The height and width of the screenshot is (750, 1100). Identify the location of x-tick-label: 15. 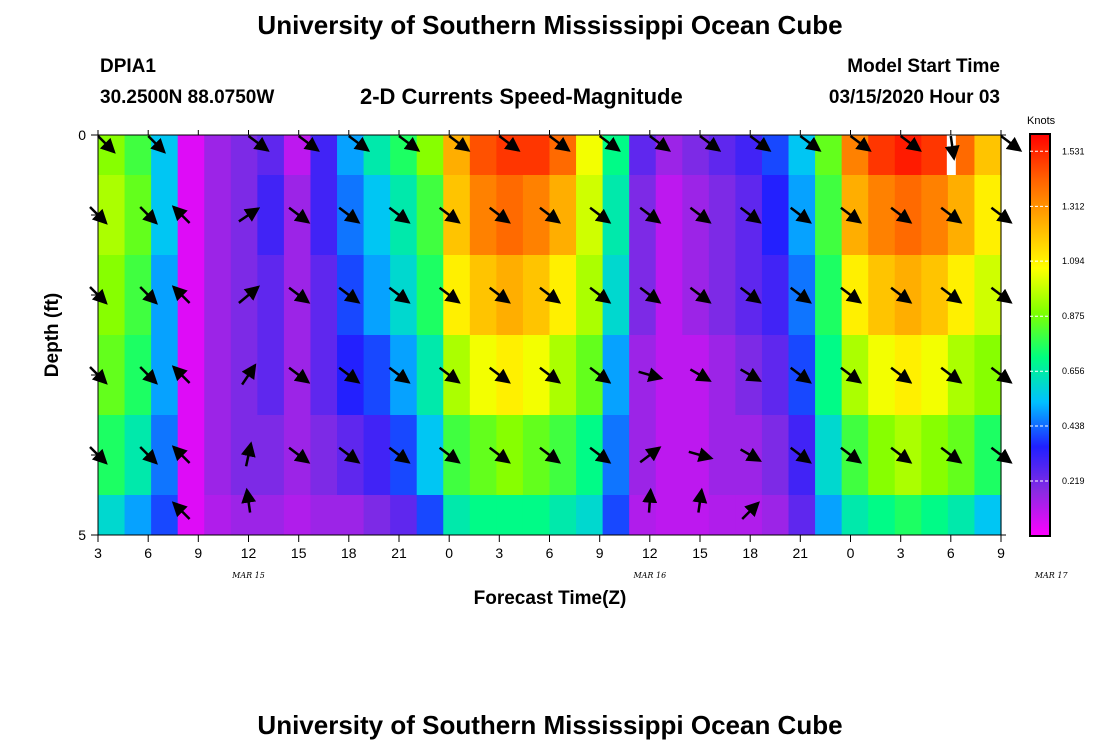
(299, 553).